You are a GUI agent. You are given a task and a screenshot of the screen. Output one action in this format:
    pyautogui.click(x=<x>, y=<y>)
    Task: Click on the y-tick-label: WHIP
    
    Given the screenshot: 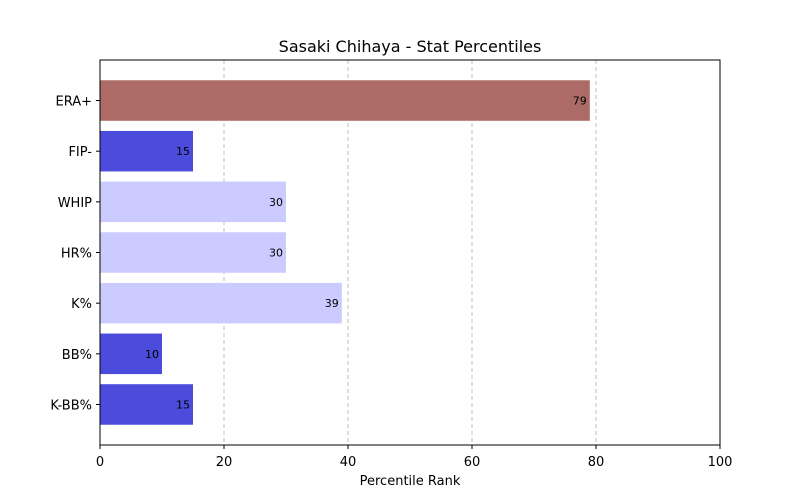 What is the action you would take?
    pyautogui.click(x=75, y=203)
    